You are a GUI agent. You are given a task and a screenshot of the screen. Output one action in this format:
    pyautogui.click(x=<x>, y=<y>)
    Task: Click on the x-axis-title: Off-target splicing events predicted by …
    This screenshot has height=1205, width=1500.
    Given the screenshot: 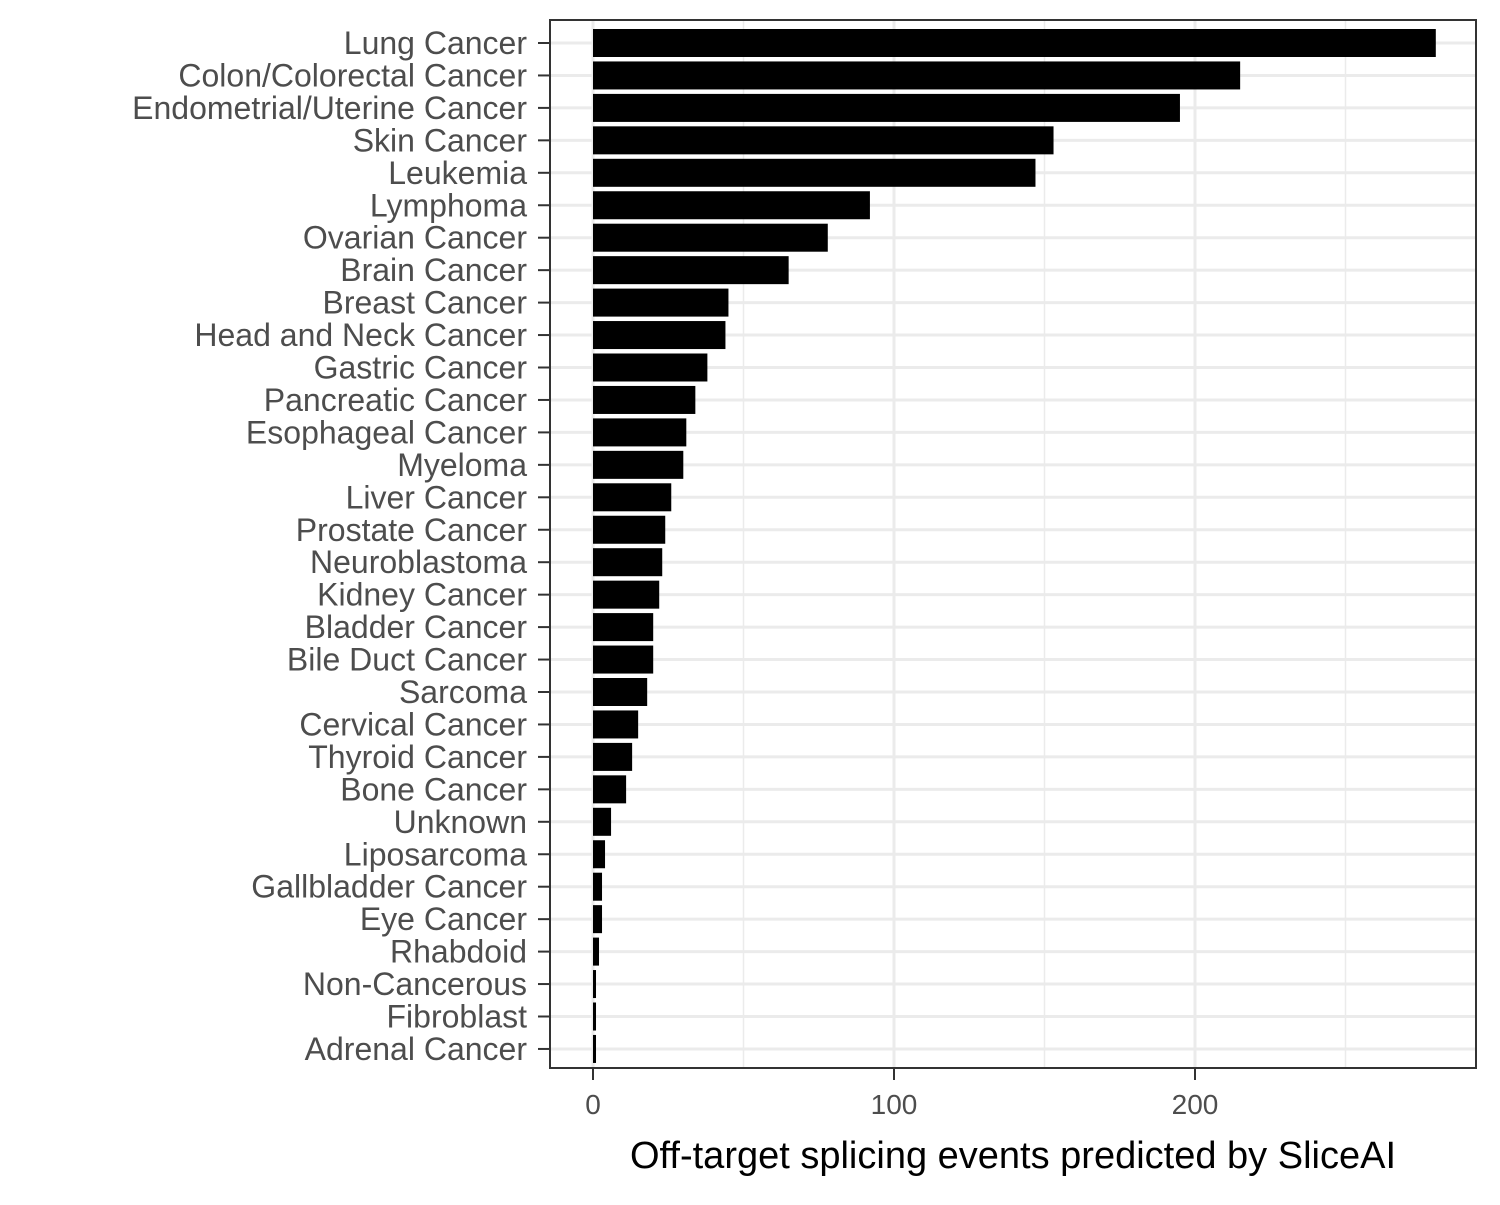 What is the action you would take?
    pyautogui.click(x=1013, y=1156)
    